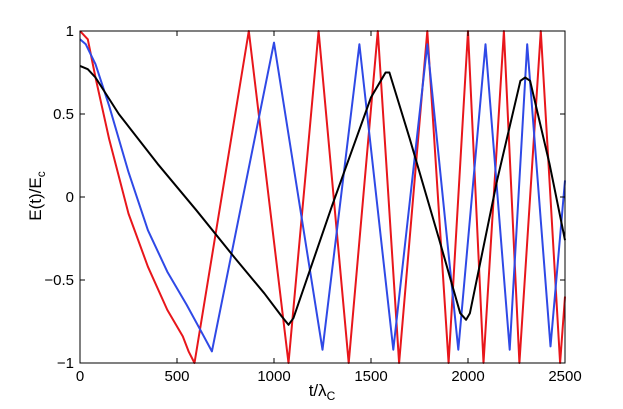 This screenshot has height=409, width=623. What do you see at coordinates (322, 392) in the screenshot?
I see `x-axis-label: t/λC` at bounding box center [322, 392].